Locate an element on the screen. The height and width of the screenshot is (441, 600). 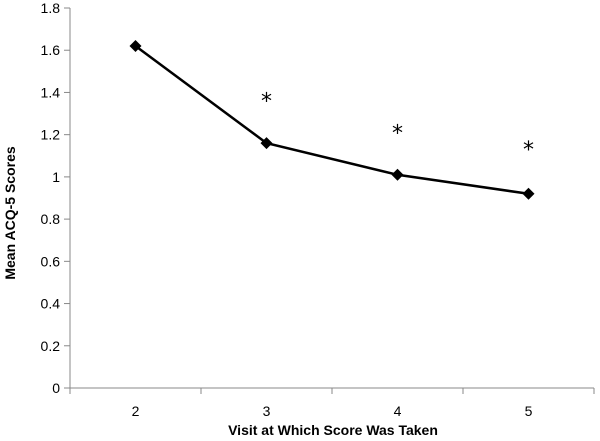
y-tick-label: 0.2 is located at coordinates (51, 346).